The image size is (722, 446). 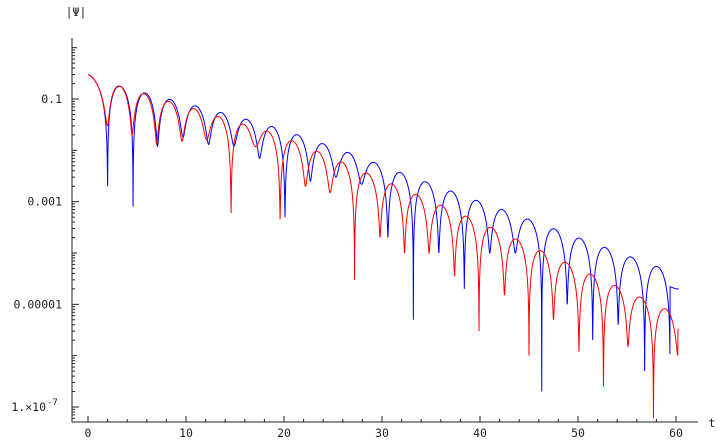 What do you see at coordinates (578, 433) in the screenshot?
I see `x-tick-label: 50` at bounding box center [578, 433].